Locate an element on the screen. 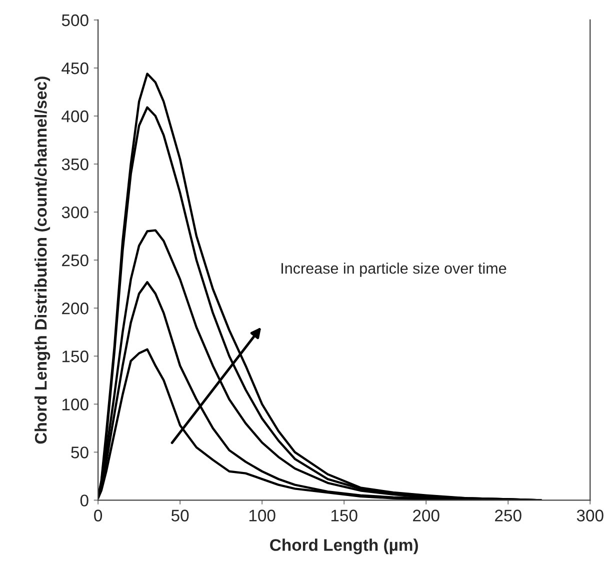 This screenshot has width=609, height=571. y-tick-label: 300 is located at coordinates (75, 212).